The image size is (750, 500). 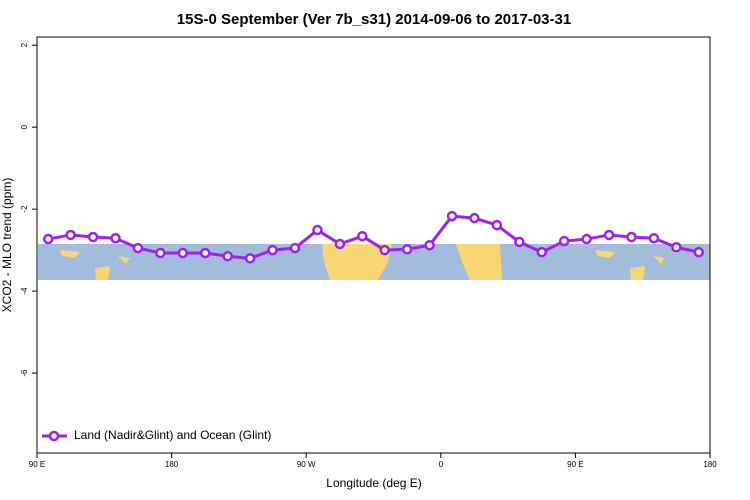 I want to click on y-tick-label: -4, so click(x=24, y=291).